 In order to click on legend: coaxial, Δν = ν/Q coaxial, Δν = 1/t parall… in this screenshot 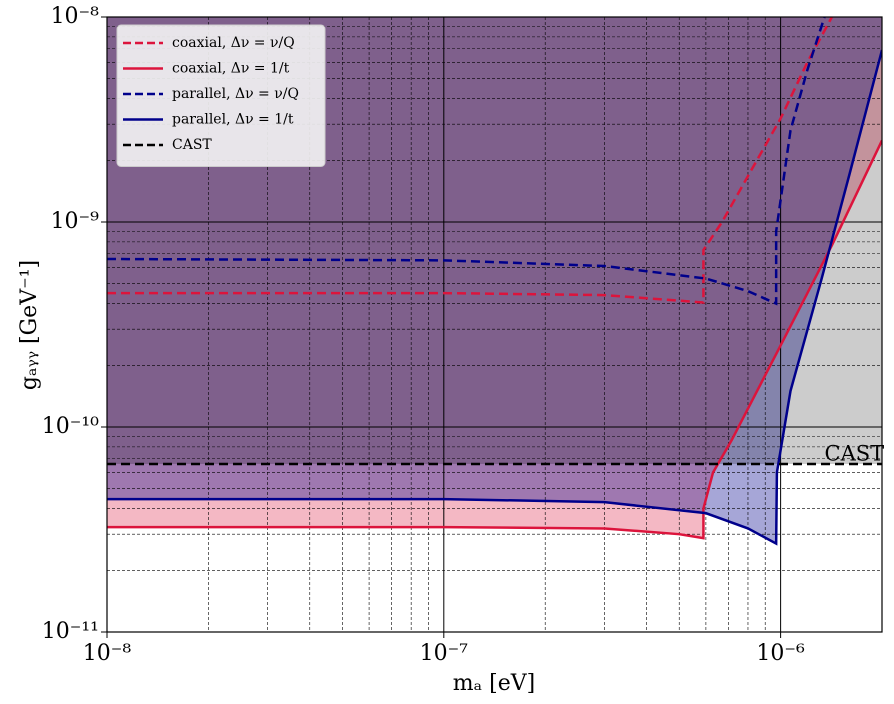, I will do `click(221, 95)`.